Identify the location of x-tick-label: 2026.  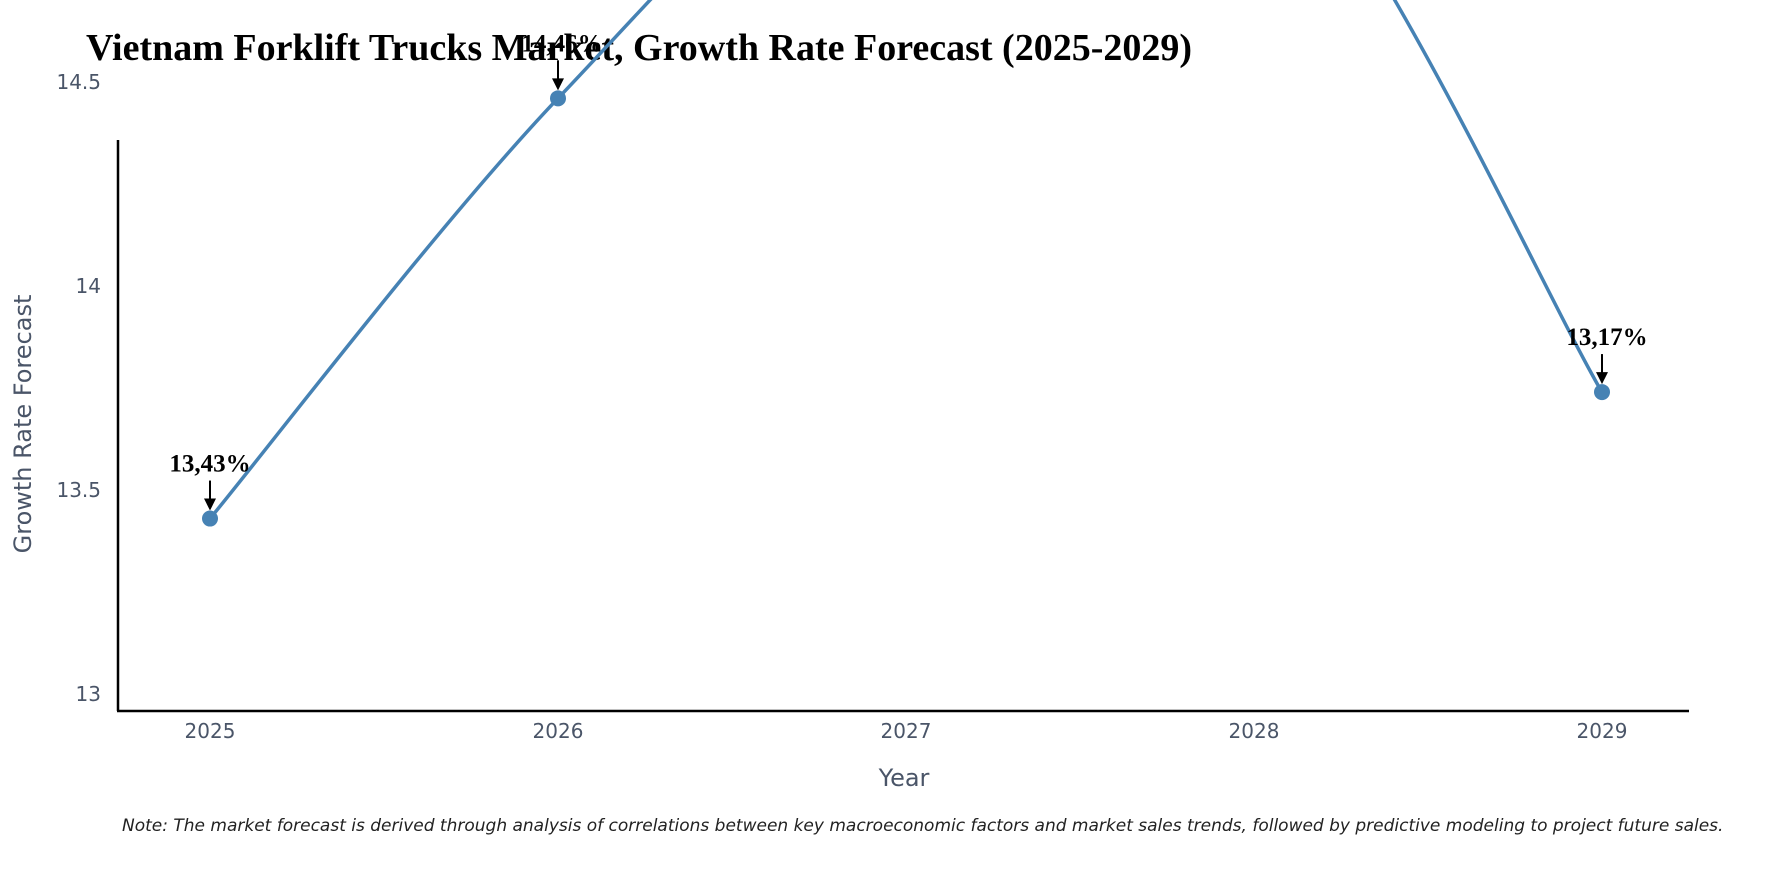
(558, 731).